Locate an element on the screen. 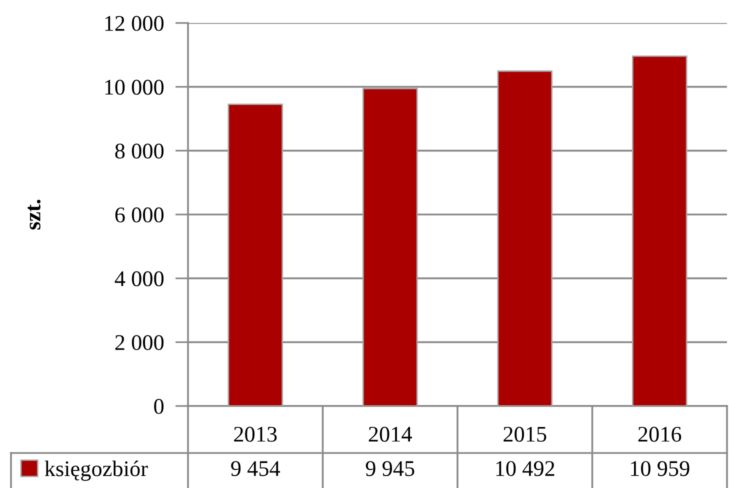 Image resolution: width=729 pixels, height=488 pixels. data-label: 10 959 is located at coordinates (660, 468).